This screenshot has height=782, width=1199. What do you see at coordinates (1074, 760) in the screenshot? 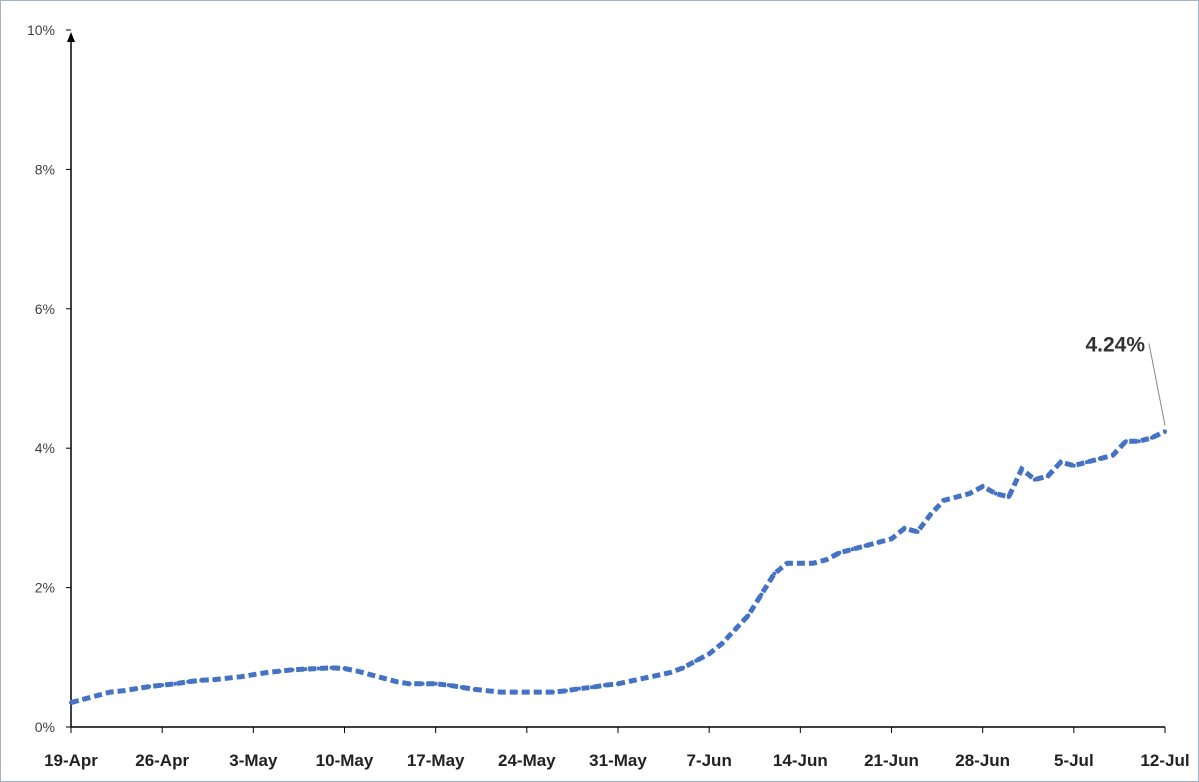
I see `x-tick-label: 5-Jul` at bounding box center [1074, 760].